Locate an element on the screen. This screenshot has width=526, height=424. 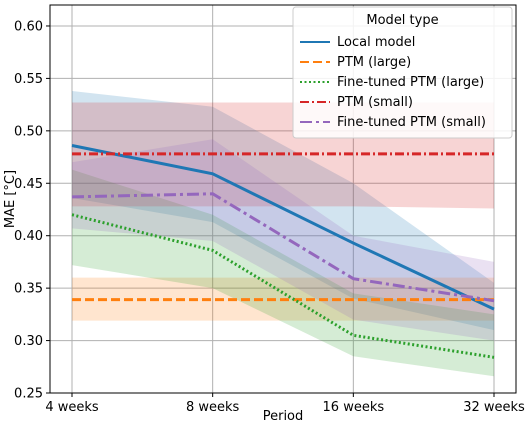
x-tick-label: 16 weeks is located at coordinates (354, 407).